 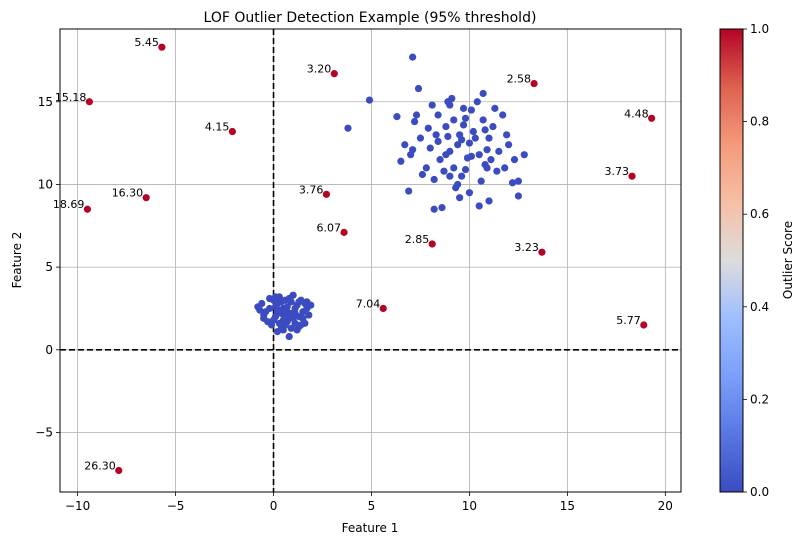 I want to click on colorbar-tick-label: 0.2, so click(x=759, y=399).